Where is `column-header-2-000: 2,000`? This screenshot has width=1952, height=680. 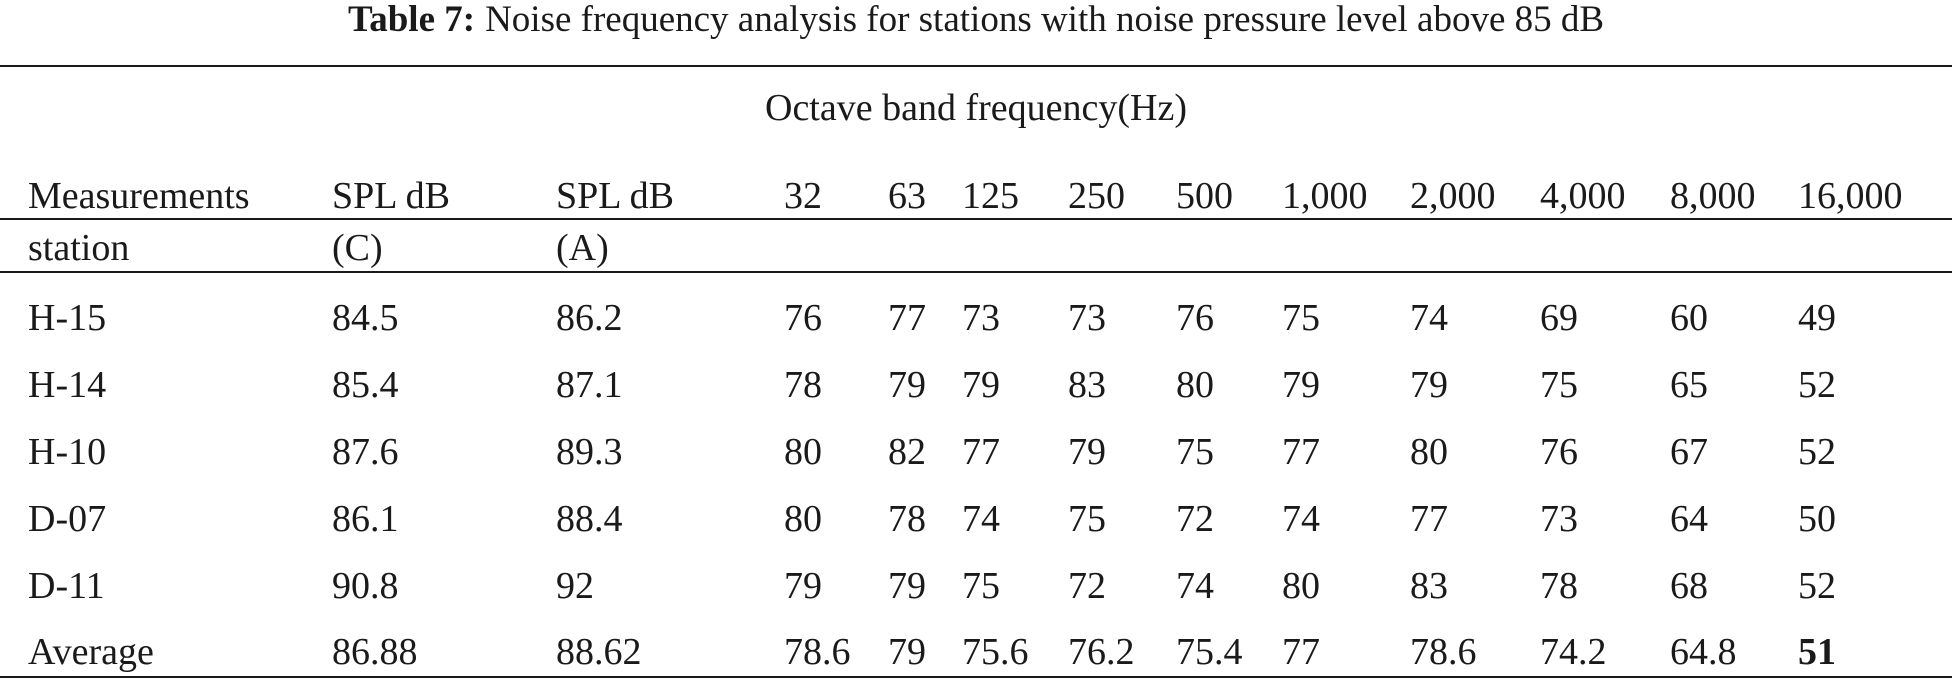 column-header-2-000: 2,000 is located at coordinates (1453, 196).